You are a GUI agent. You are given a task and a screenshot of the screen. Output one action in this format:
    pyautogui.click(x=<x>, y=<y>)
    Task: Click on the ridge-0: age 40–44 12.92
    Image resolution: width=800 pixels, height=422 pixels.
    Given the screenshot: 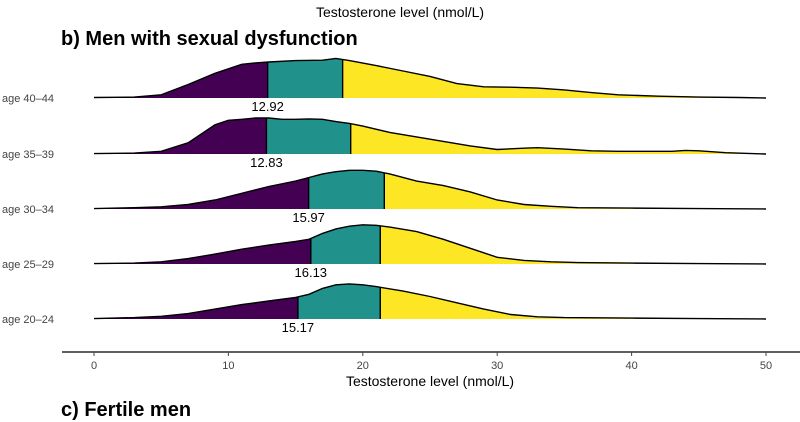 What is the action you would take?
    pyautogui.click(x=384, y=85)
    